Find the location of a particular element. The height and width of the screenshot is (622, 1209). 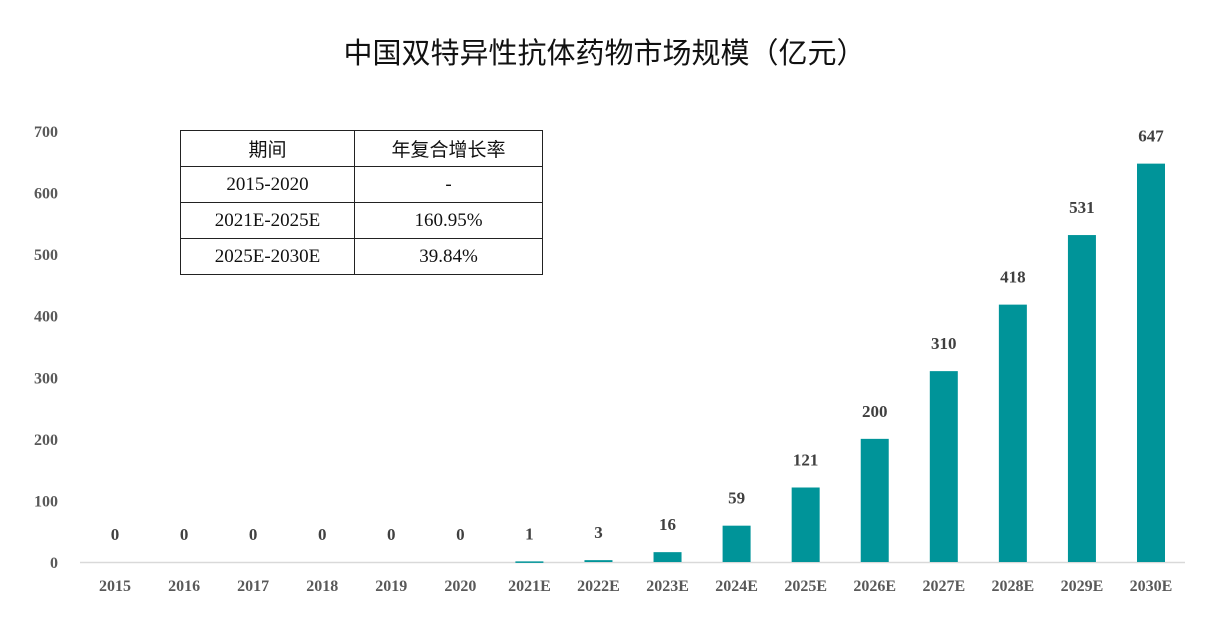

y-tick-label: 200 is located at coordinates (46, 440).